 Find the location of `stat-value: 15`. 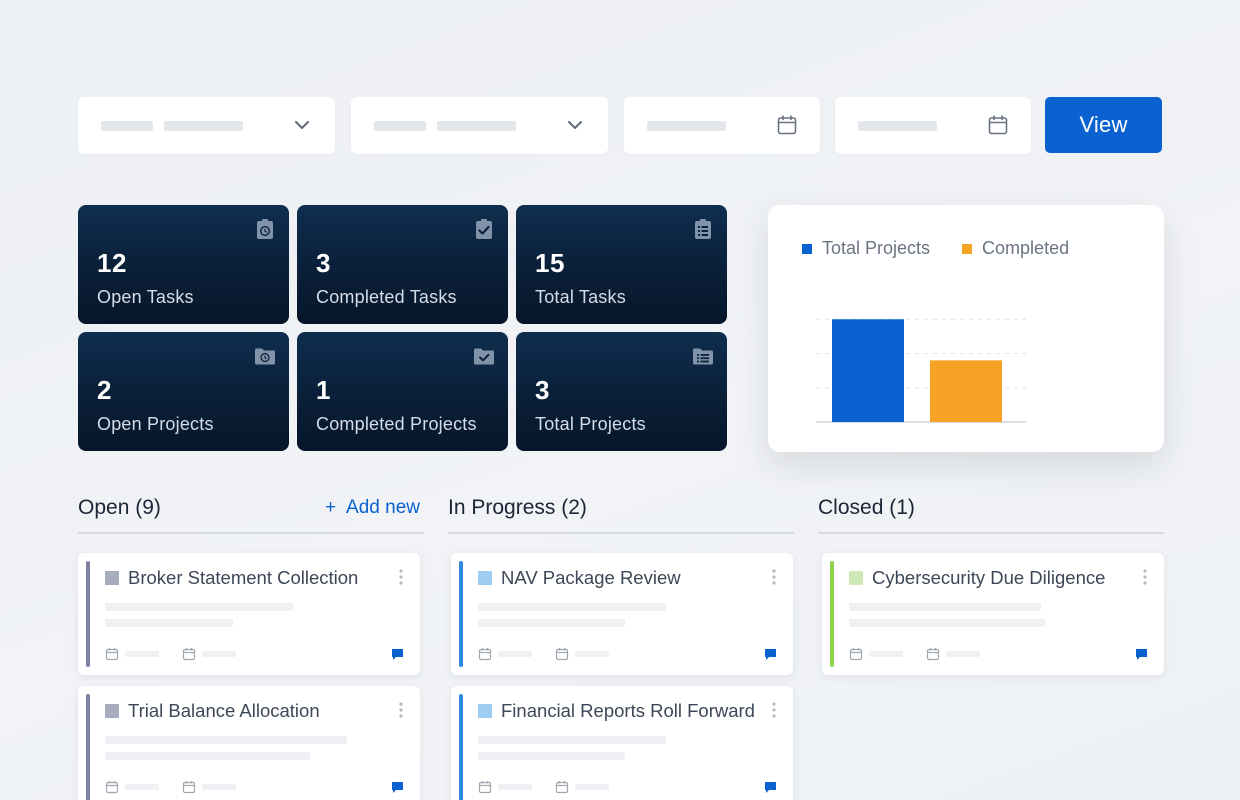

stat-value: 15 is located at coordinates (550, 263).